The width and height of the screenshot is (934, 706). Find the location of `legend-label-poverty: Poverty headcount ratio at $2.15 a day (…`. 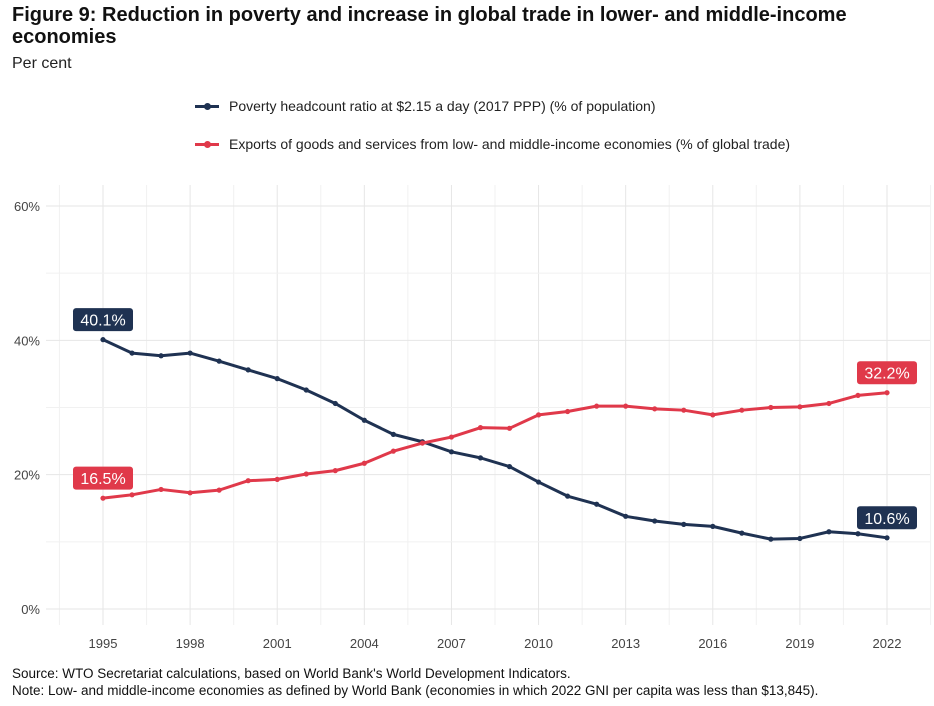

legend-label-poverty: Poverty headcount ratio at $2.15 a day (… is located at coordinates (442, 106).